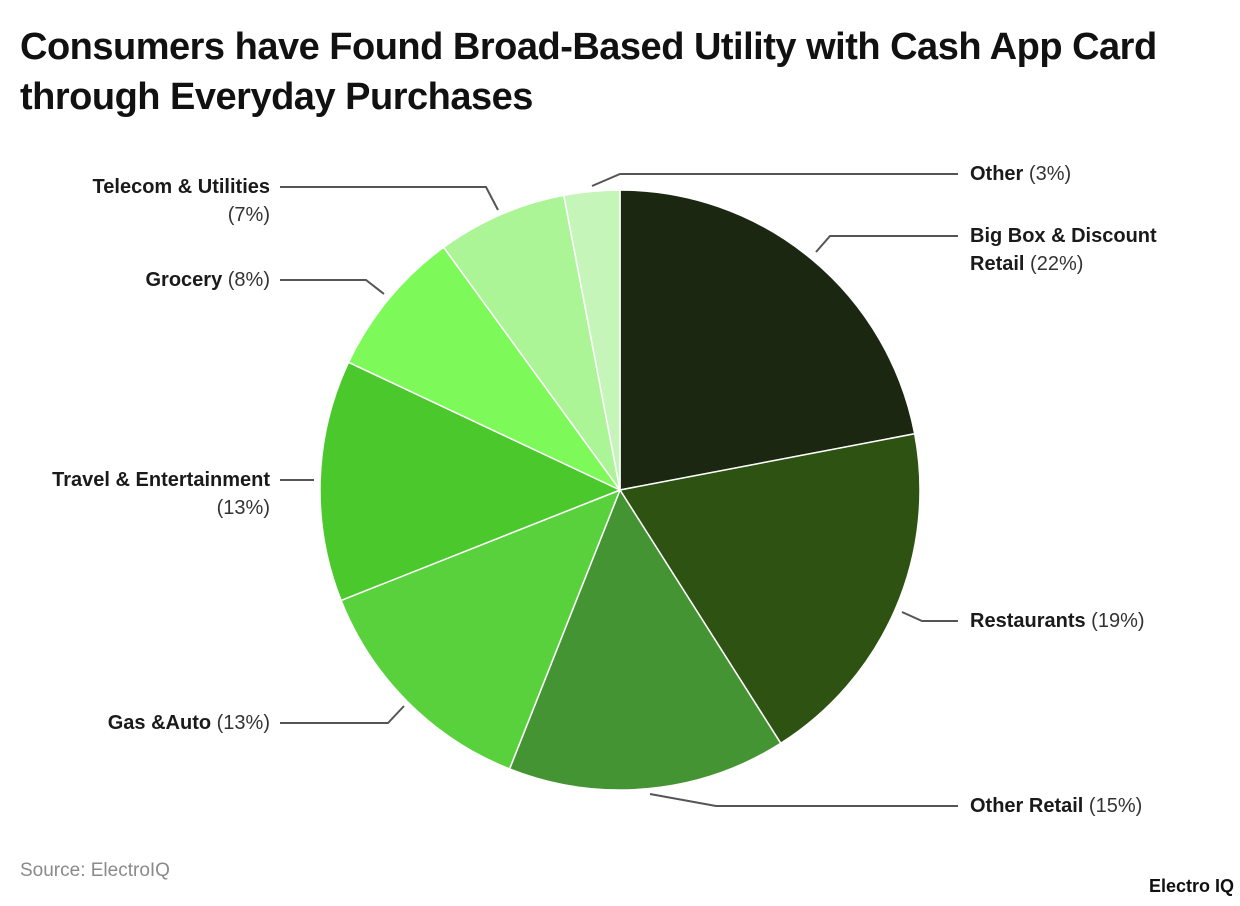  Describe the element at coordinates (342, 714) in the screenshot. I see `leader-gasauto` at that location.